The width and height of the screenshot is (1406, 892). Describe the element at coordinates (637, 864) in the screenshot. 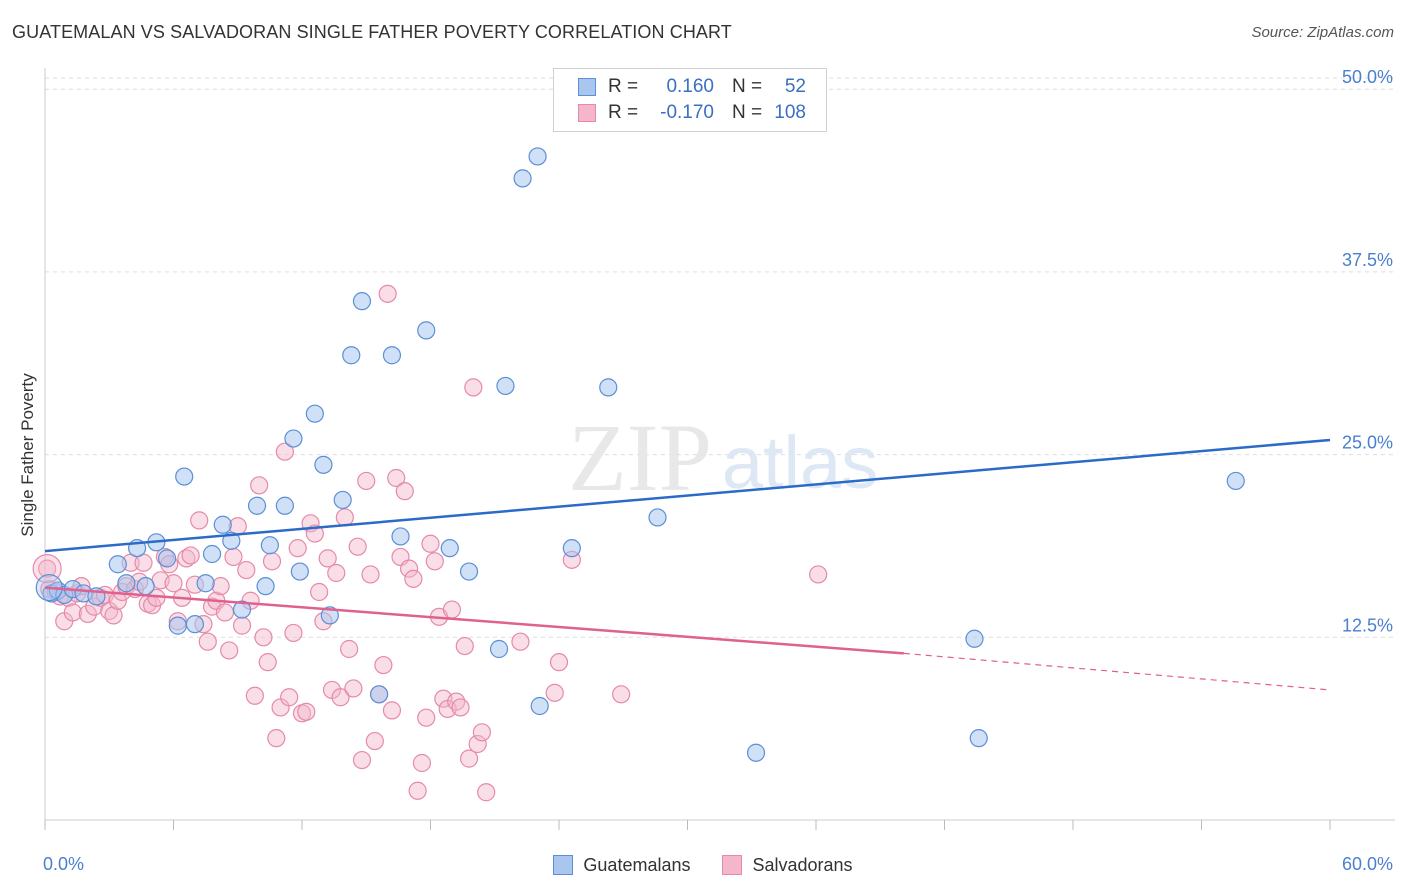

I see `legend-label-guatemalans: Guatemalans` at that location.